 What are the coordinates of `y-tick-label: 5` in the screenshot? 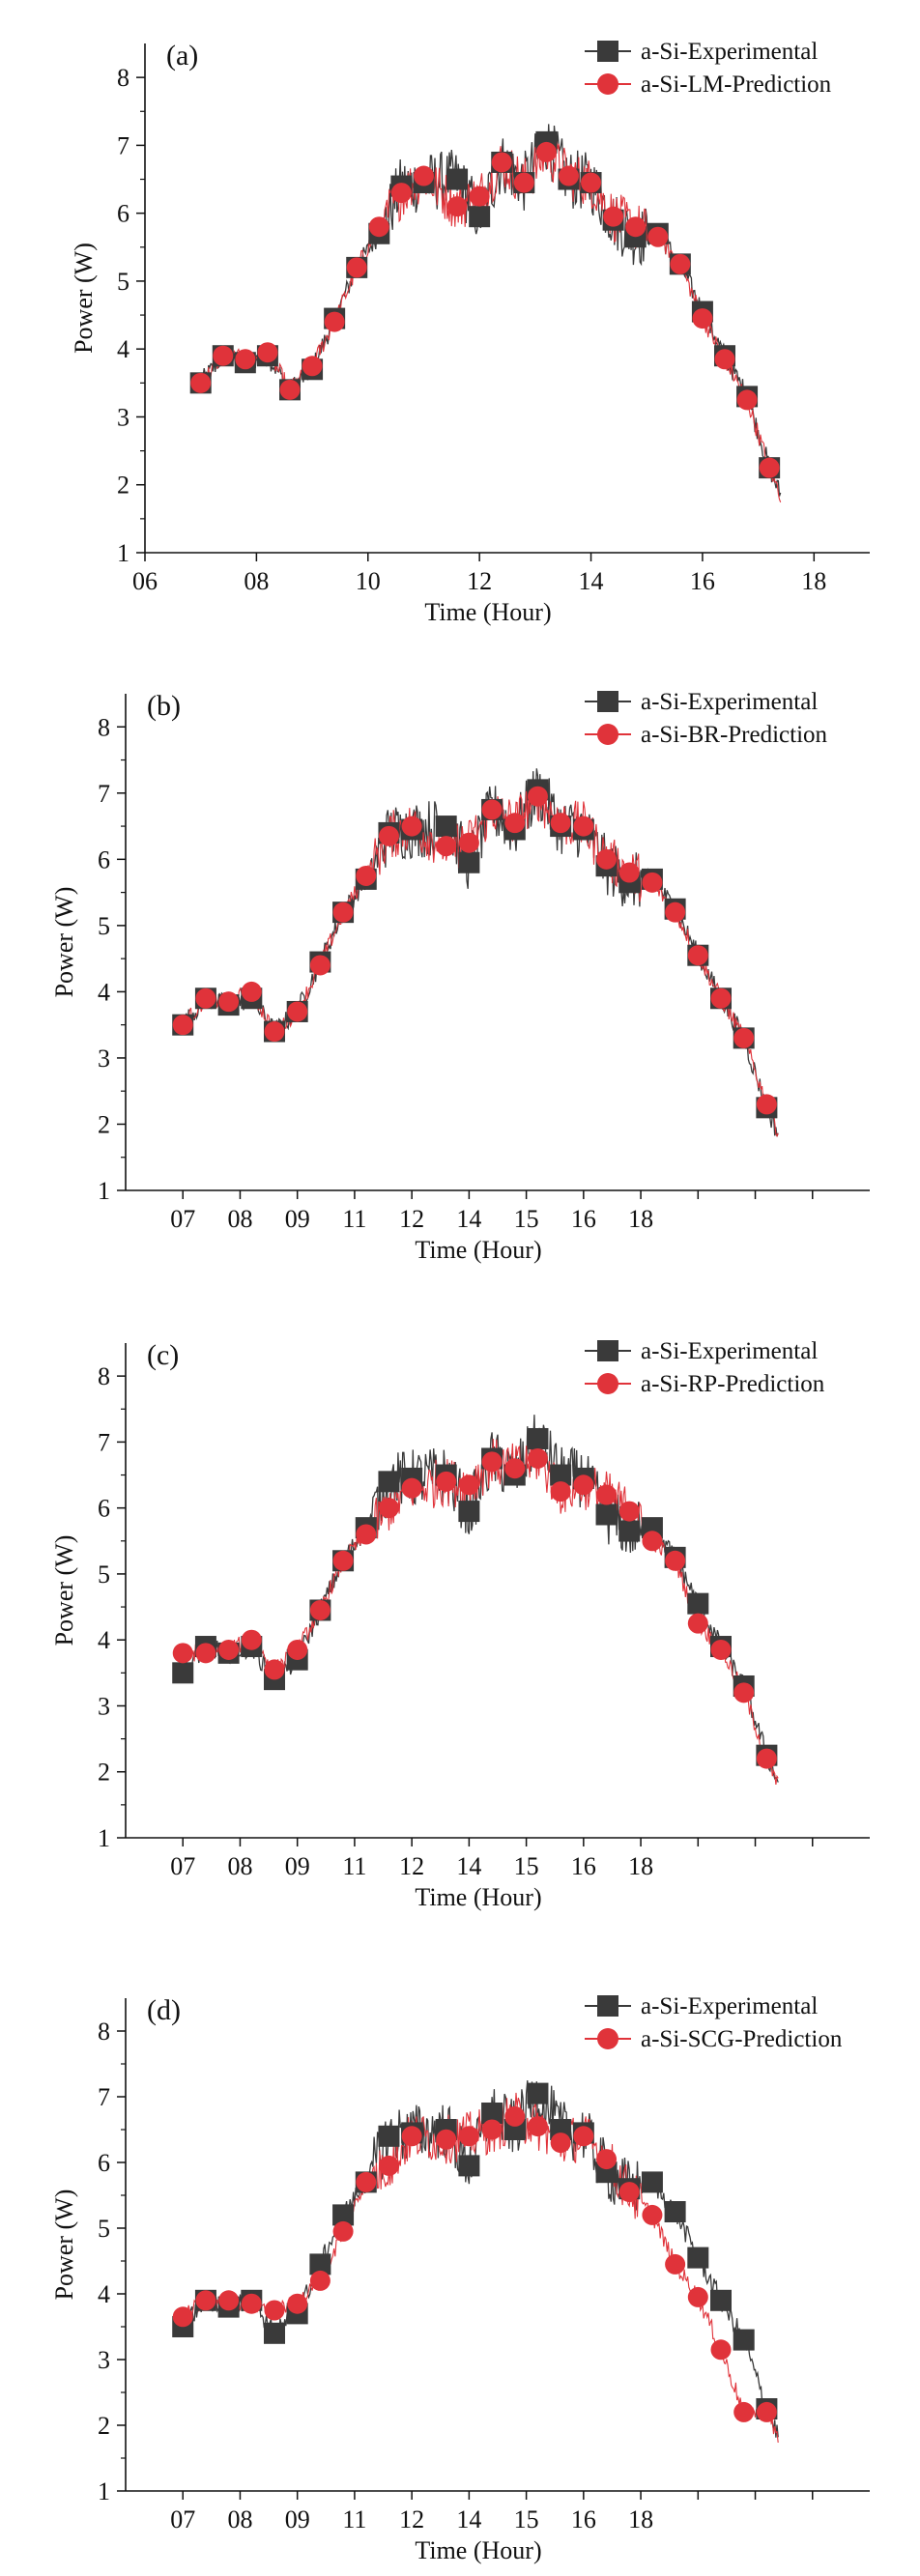 It's located at (123, 282).